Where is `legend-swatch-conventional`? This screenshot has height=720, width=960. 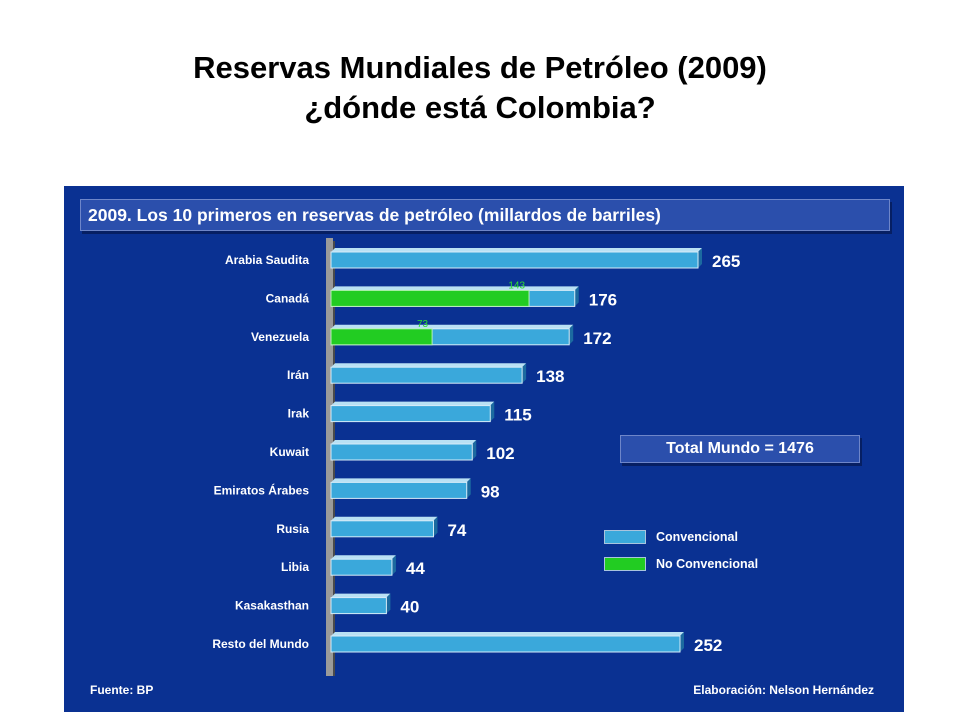
legend-swatch-conventional is located at coordinates (625, 537).